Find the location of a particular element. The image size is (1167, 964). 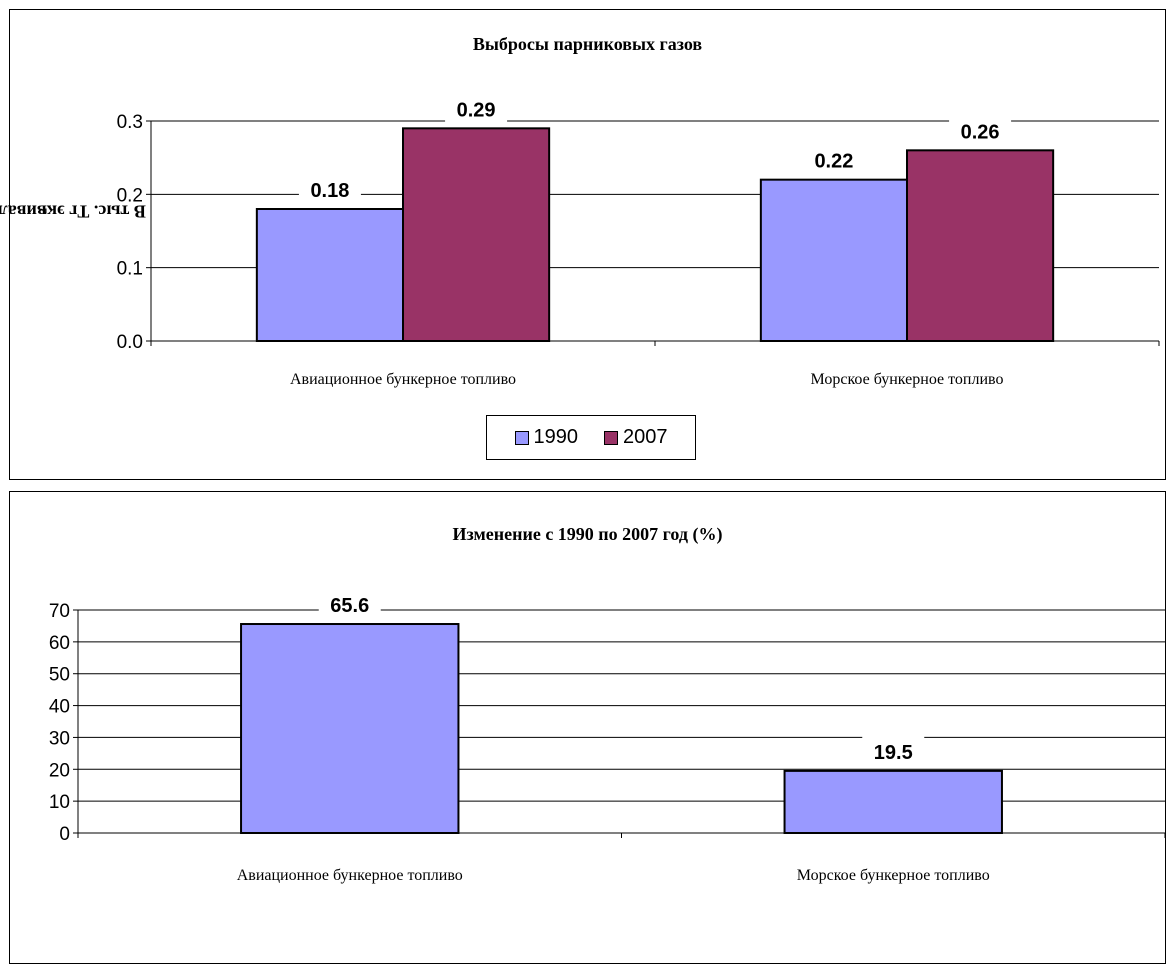

data-label: 19.5 is located at coordinates (893, 753).